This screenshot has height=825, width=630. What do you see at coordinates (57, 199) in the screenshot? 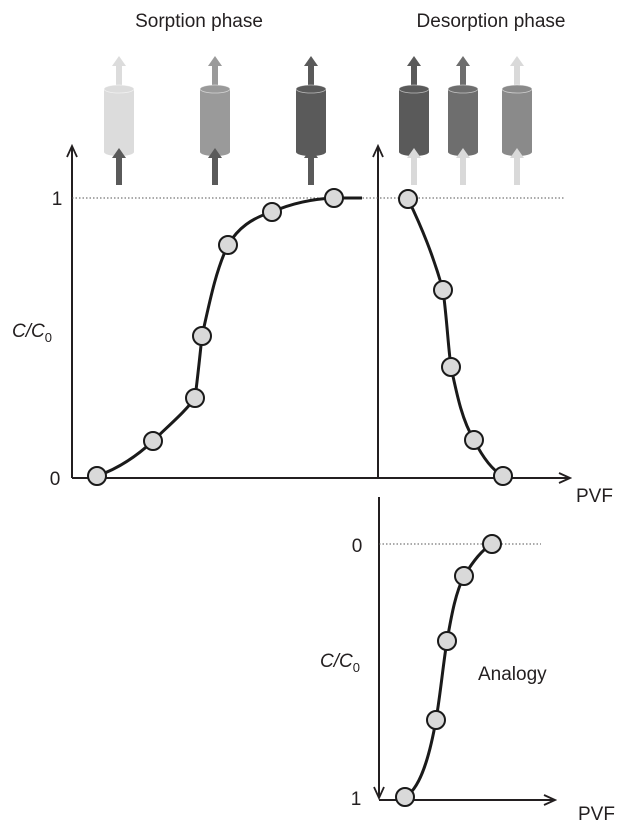
I see `y-tick-one: 1` at bounding box center [57, 199].